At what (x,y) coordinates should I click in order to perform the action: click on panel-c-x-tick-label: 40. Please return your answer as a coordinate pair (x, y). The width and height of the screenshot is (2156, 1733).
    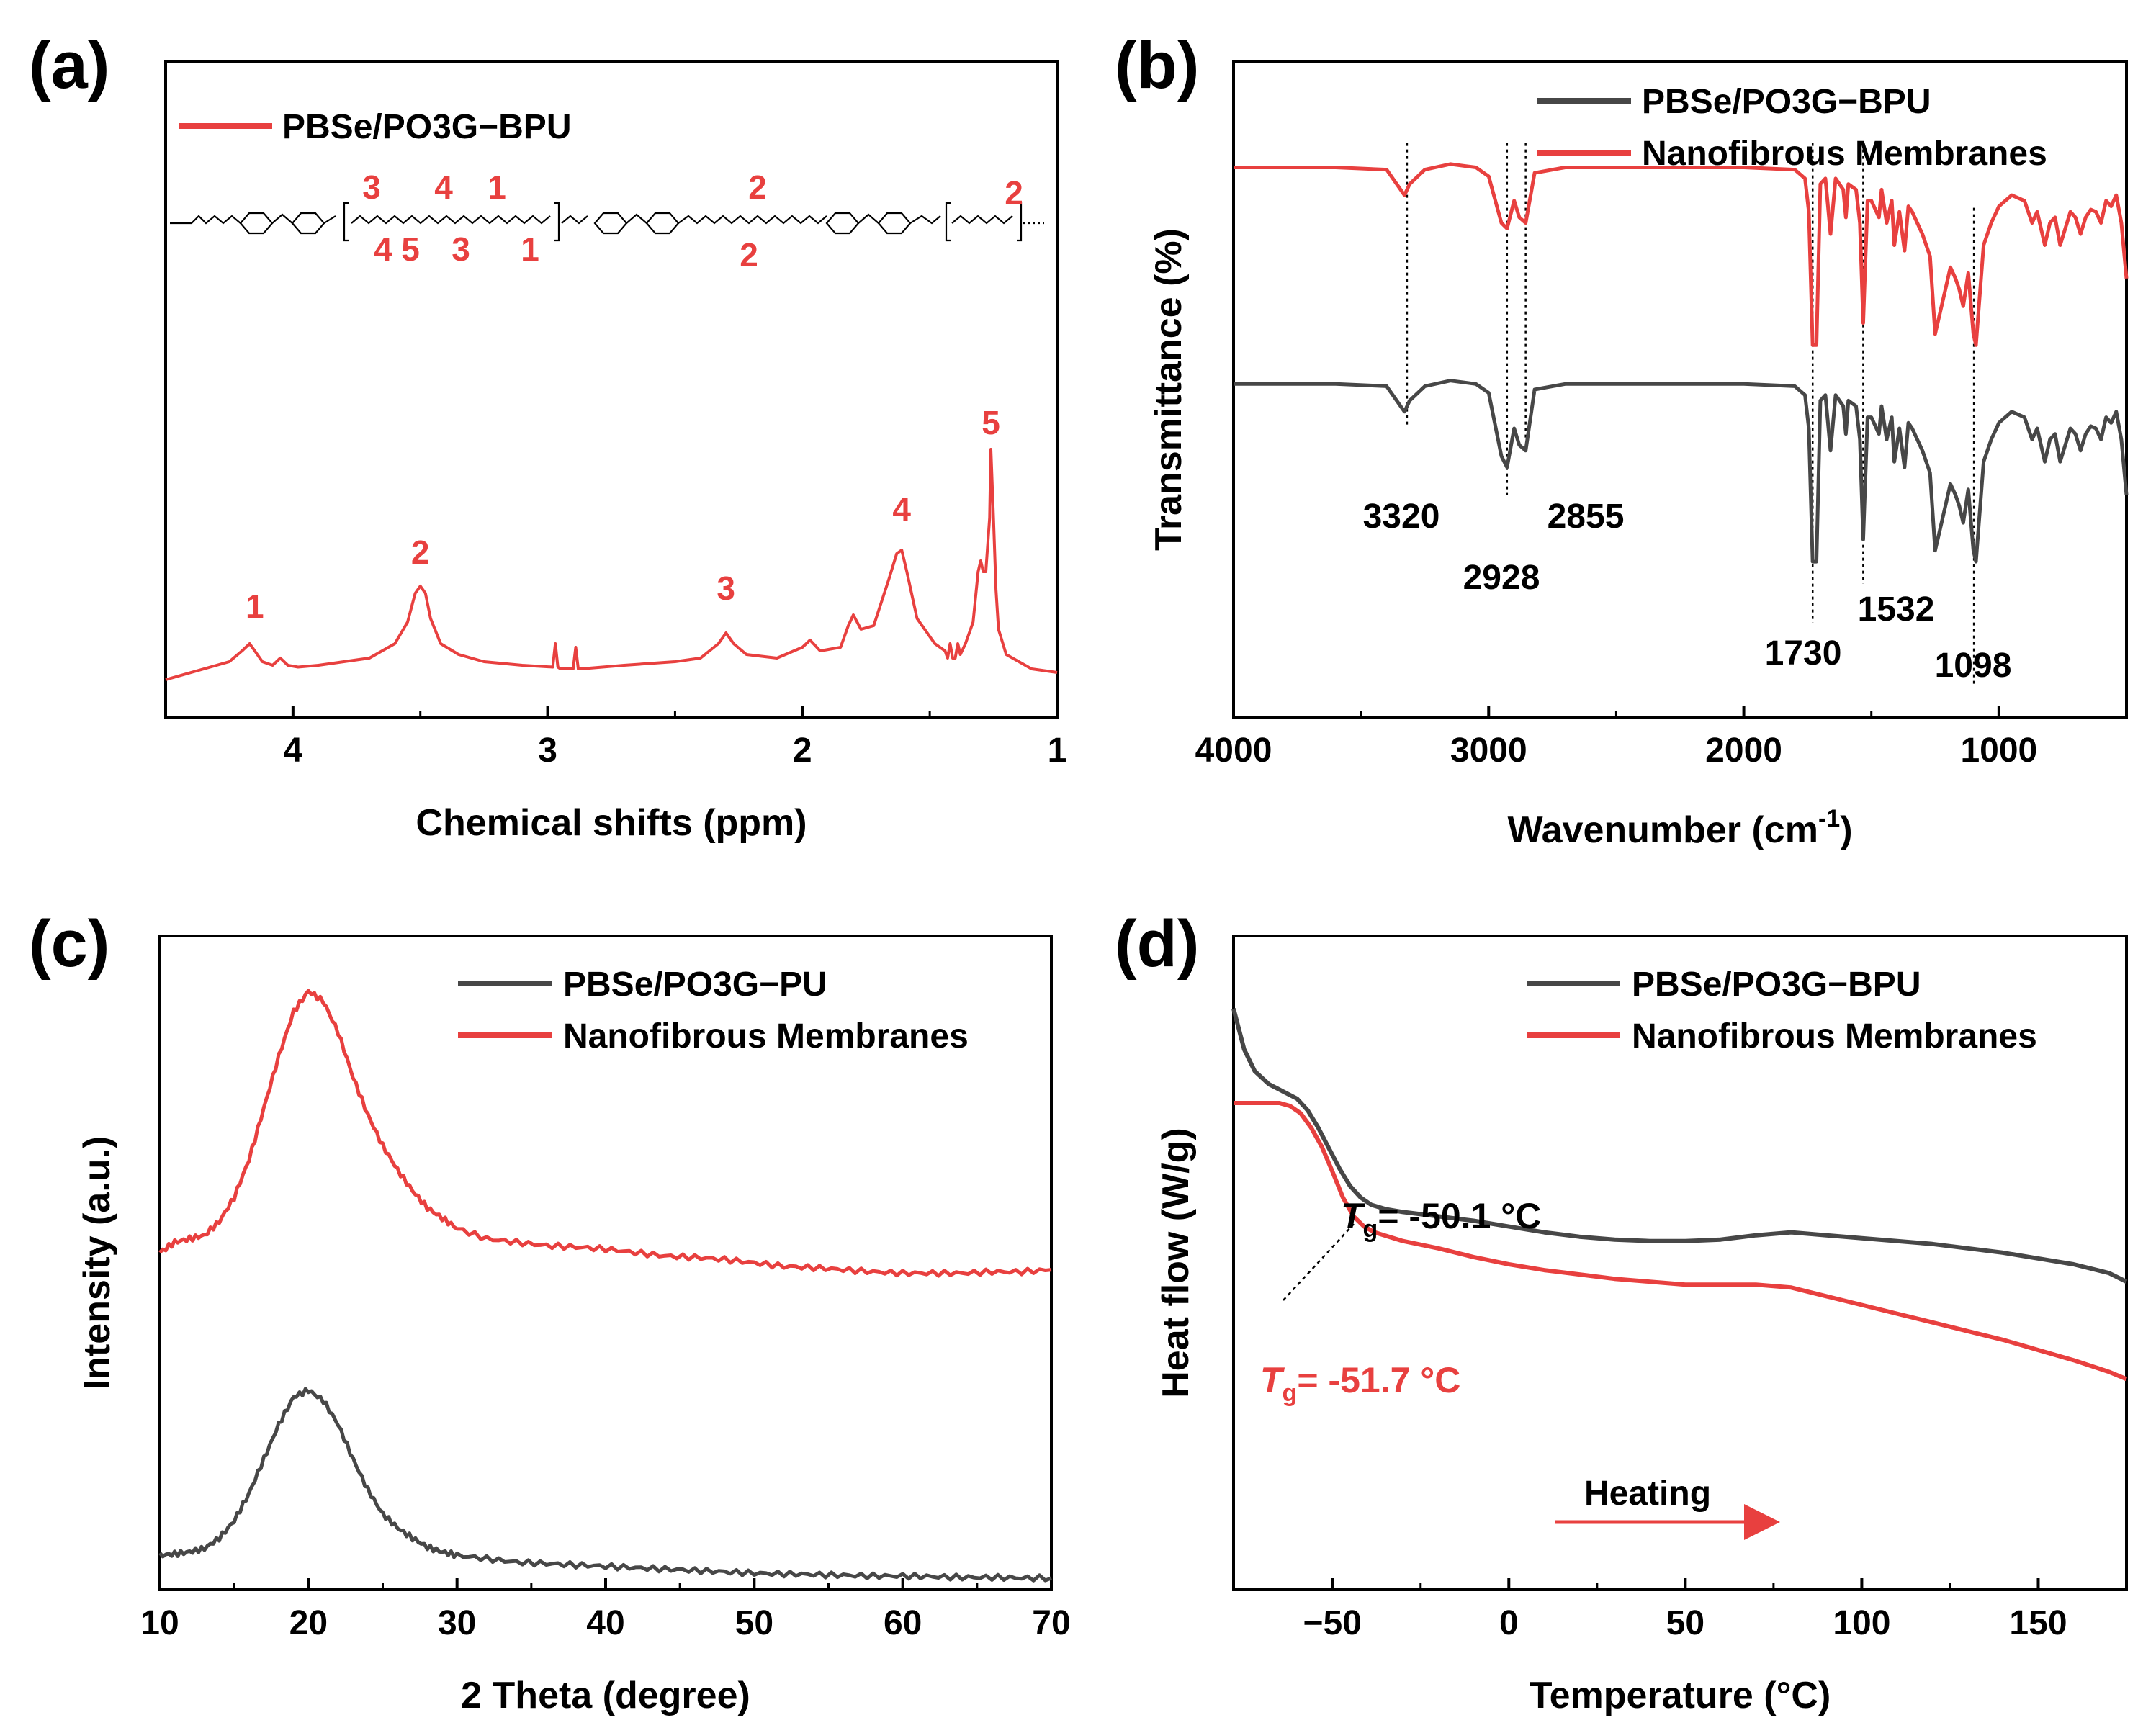
    Looking at the image, I should click on (605, 1623).